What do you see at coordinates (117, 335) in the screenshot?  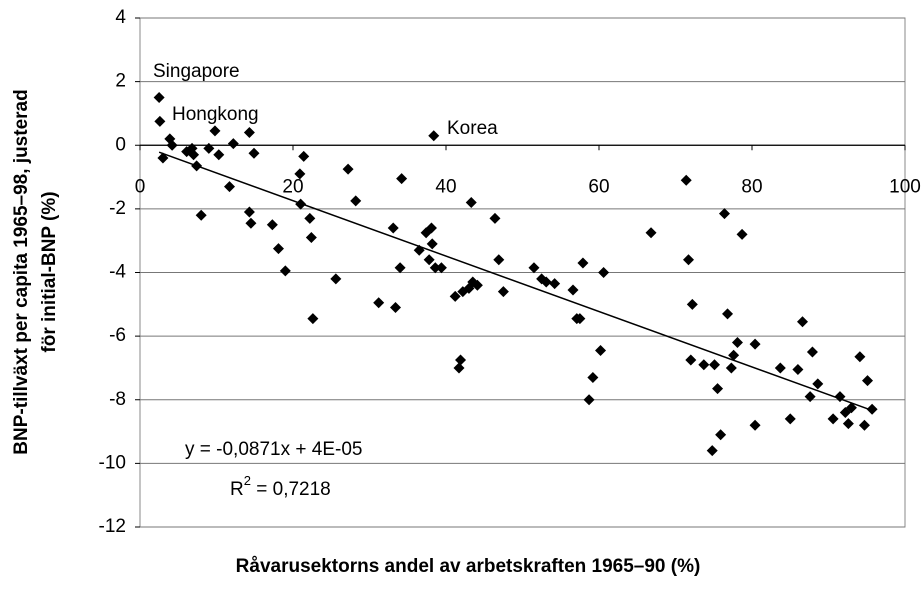 I see `y-tick-label: -6` at bounding box center [117, 335].